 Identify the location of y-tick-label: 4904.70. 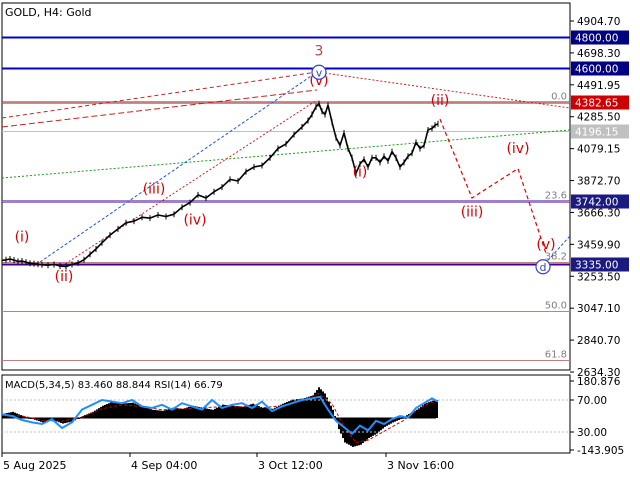
(598, 22).